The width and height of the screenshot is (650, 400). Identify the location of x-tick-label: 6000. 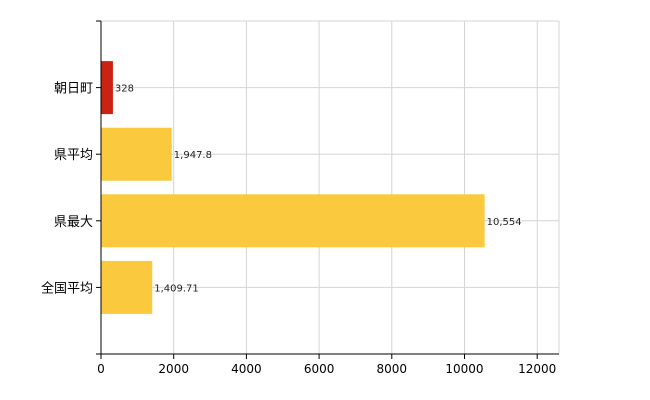
(319, 369).